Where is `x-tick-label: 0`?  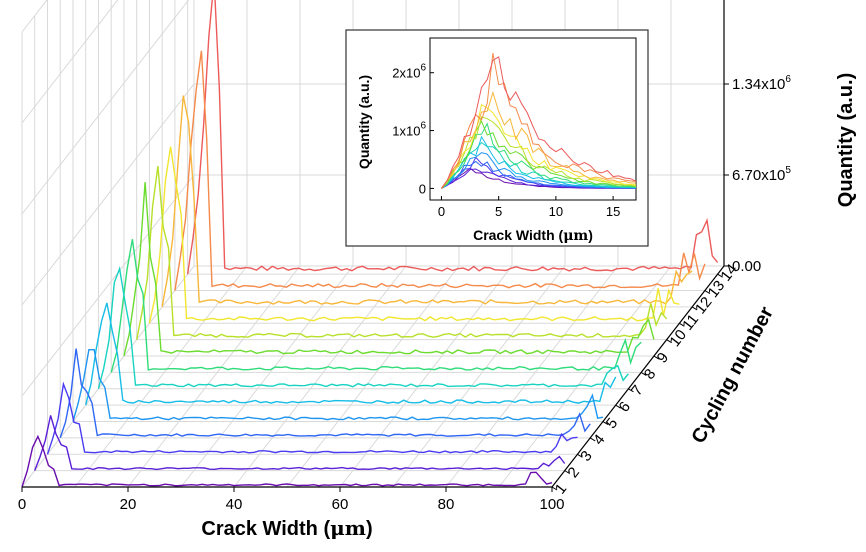 x-tick-label: 0 is located at coordinates (22, 504).